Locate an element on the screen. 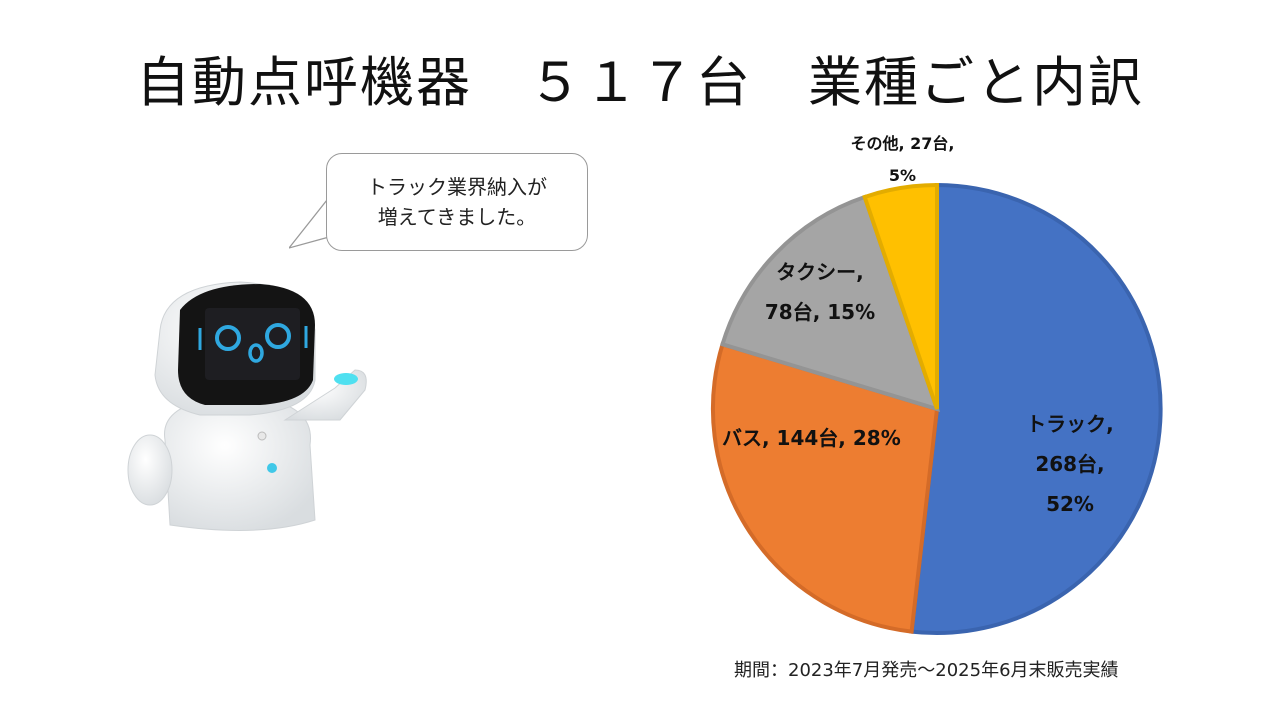  speech-line-1: トラック業界納入が is located at coordinates (457, 187).